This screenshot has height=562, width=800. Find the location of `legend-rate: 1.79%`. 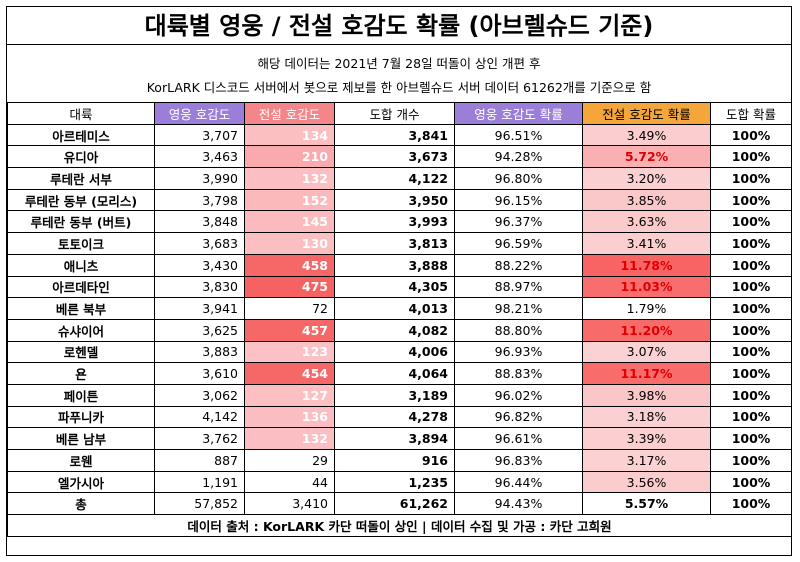

legend-rate: 1.79% is located at coordinates (646, 308).